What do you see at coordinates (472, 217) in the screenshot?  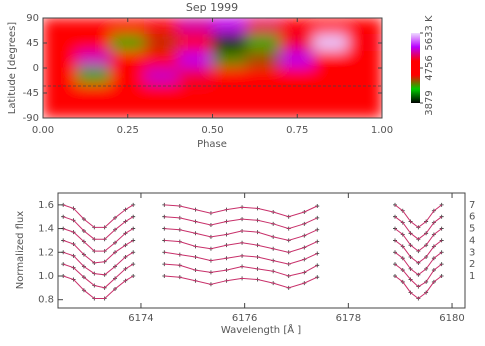 I see `series-label: 6` at bounding box center [472, 217].